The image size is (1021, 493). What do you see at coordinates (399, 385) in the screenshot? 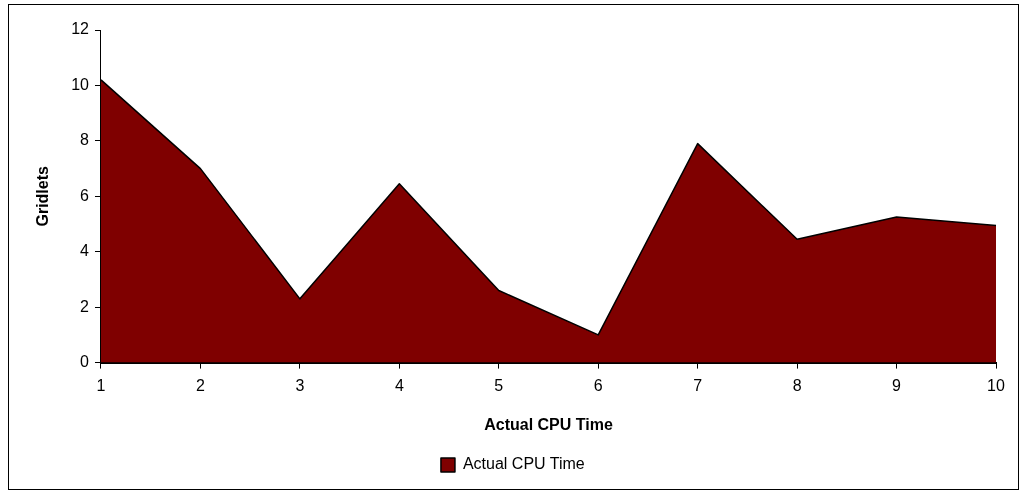
I see `x-tick-label: 4` at bounding box center [399, 385].